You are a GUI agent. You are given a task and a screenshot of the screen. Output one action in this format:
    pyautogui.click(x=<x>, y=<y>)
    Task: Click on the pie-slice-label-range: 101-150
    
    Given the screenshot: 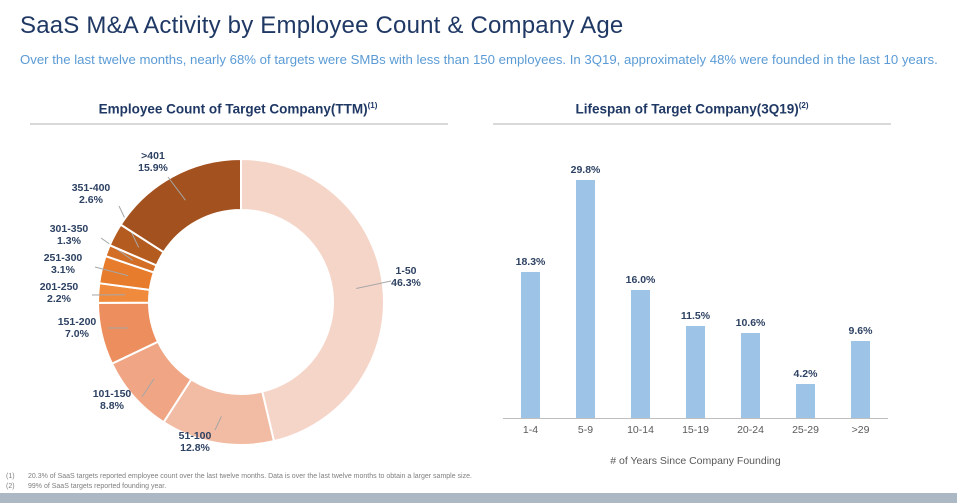 What is the action you would take?
    pyautogui.click(x=112, y=394)
    